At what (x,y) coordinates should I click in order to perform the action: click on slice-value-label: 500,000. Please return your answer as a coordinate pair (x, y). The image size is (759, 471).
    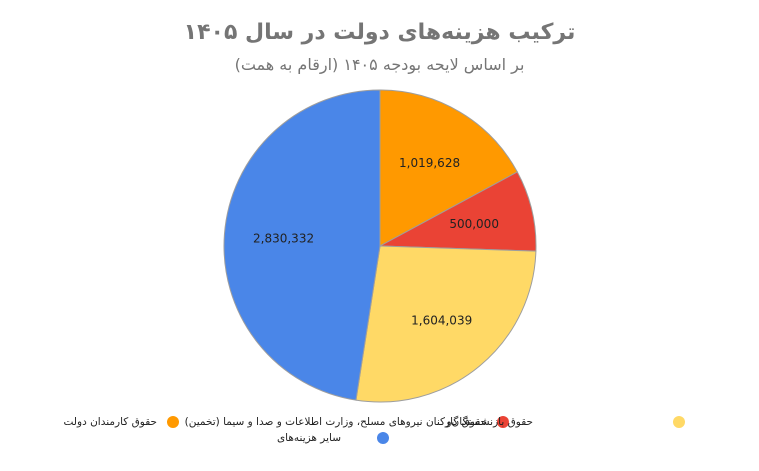
    Looking at the image, I should click on (474, 224).